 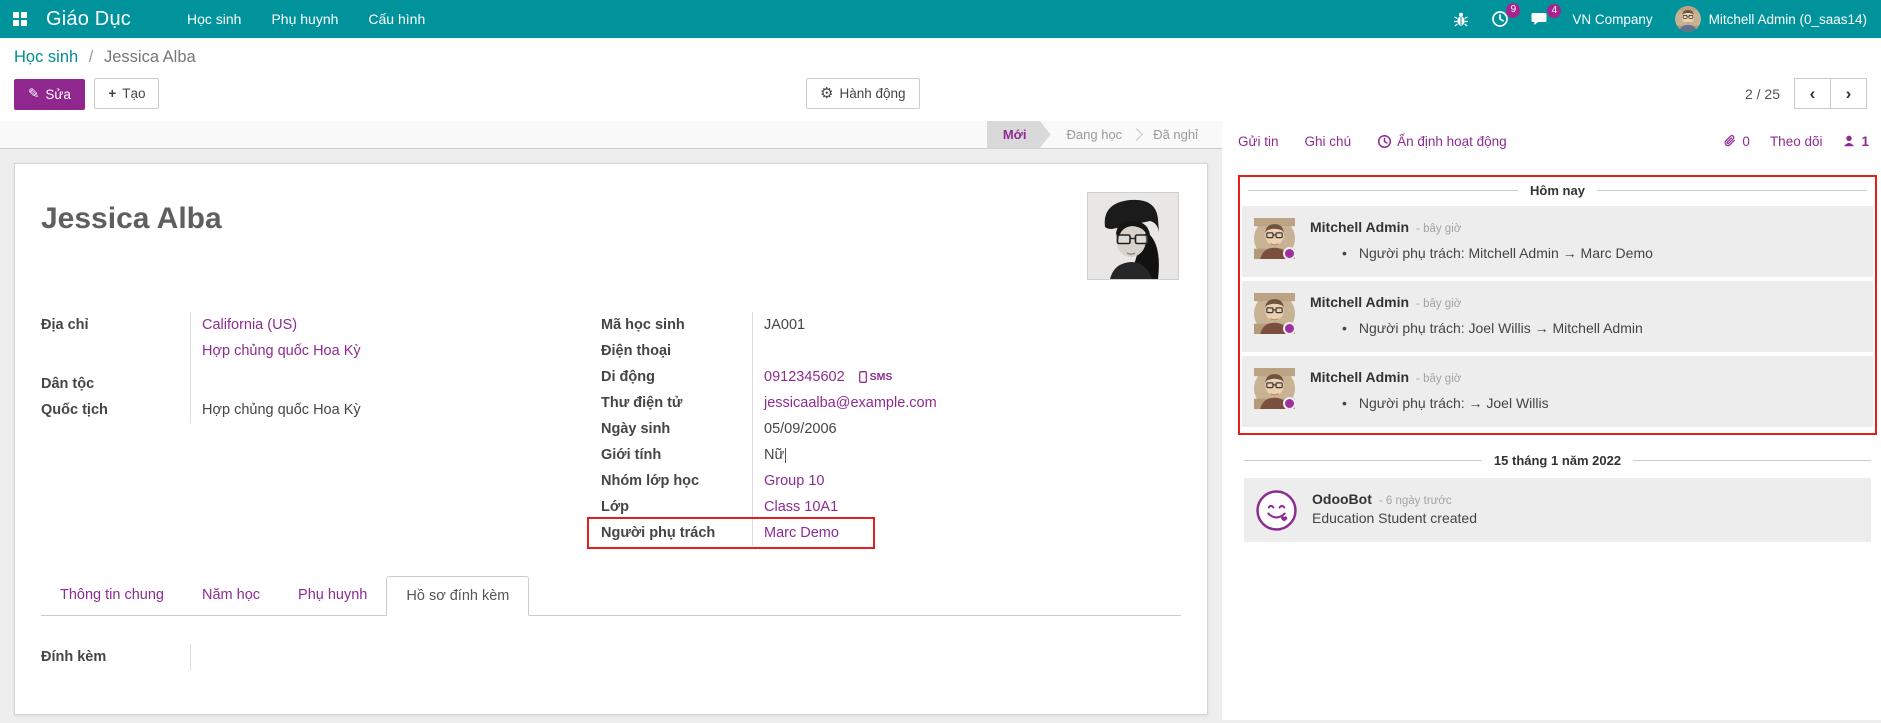 I want to click on apps-grid-icon, so click(x=29, y=19).